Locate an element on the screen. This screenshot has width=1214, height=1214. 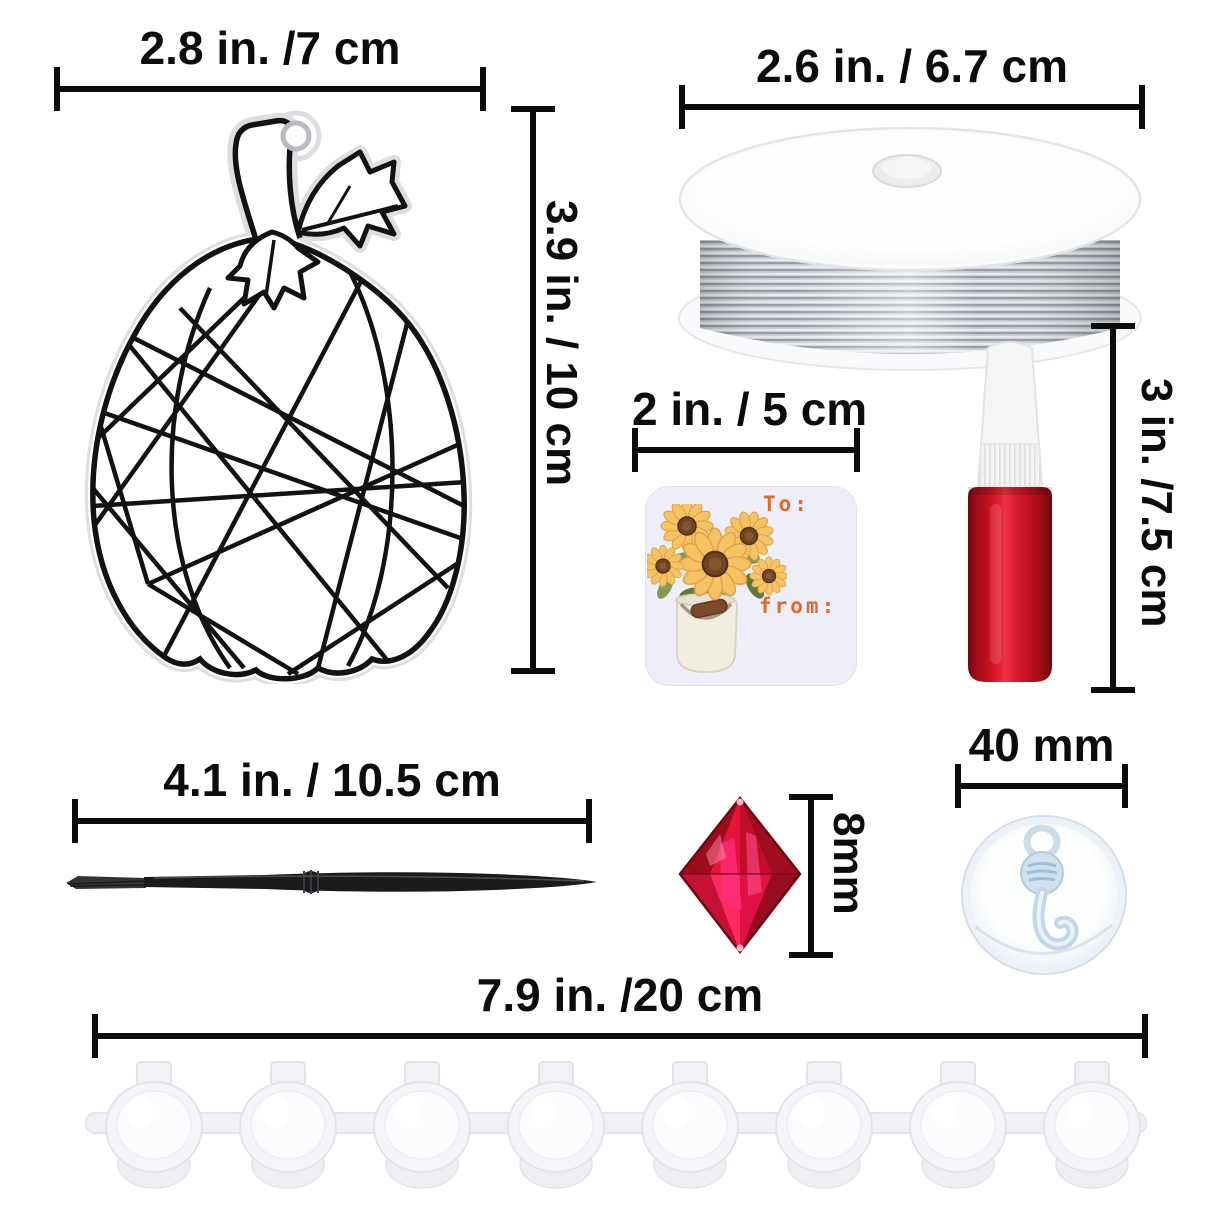
brush-bristles is located at coordinates (106, 882).